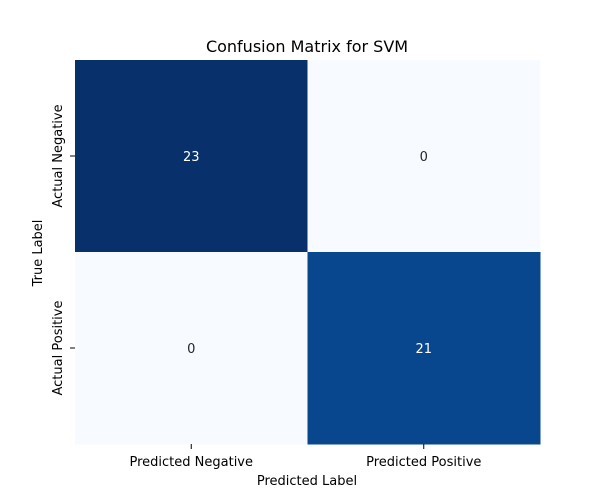  Describe the element at coordinates (192, 462) in the screenshot. I see `x-tick-label-0: Predicted Negative` at that location.